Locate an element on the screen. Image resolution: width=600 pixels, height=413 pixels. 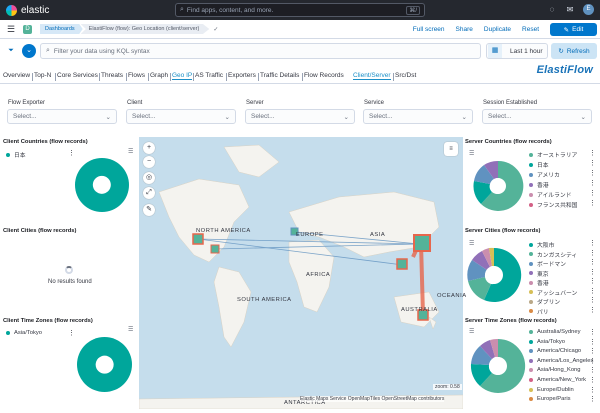
tab-geo-ip: Geo IP is located at coordinates (182, 76).